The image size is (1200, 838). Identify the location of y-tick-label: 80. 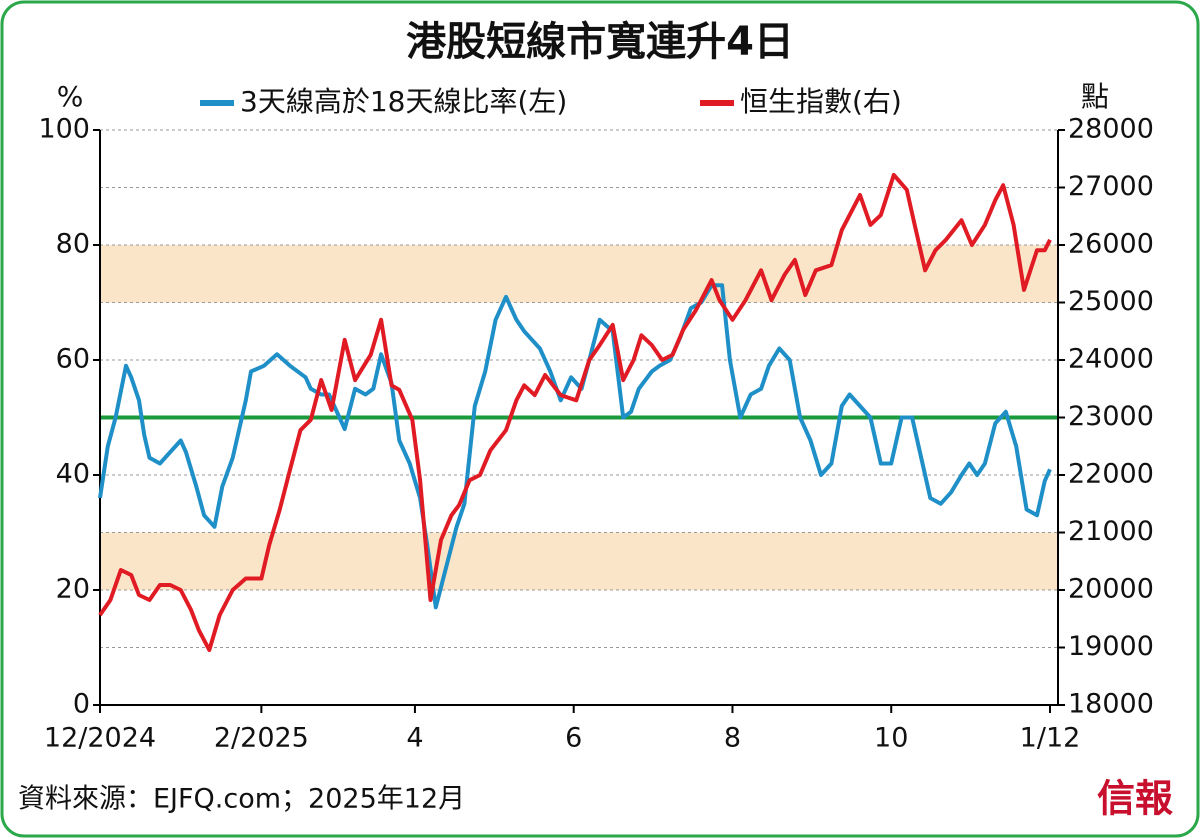
(73, 244).